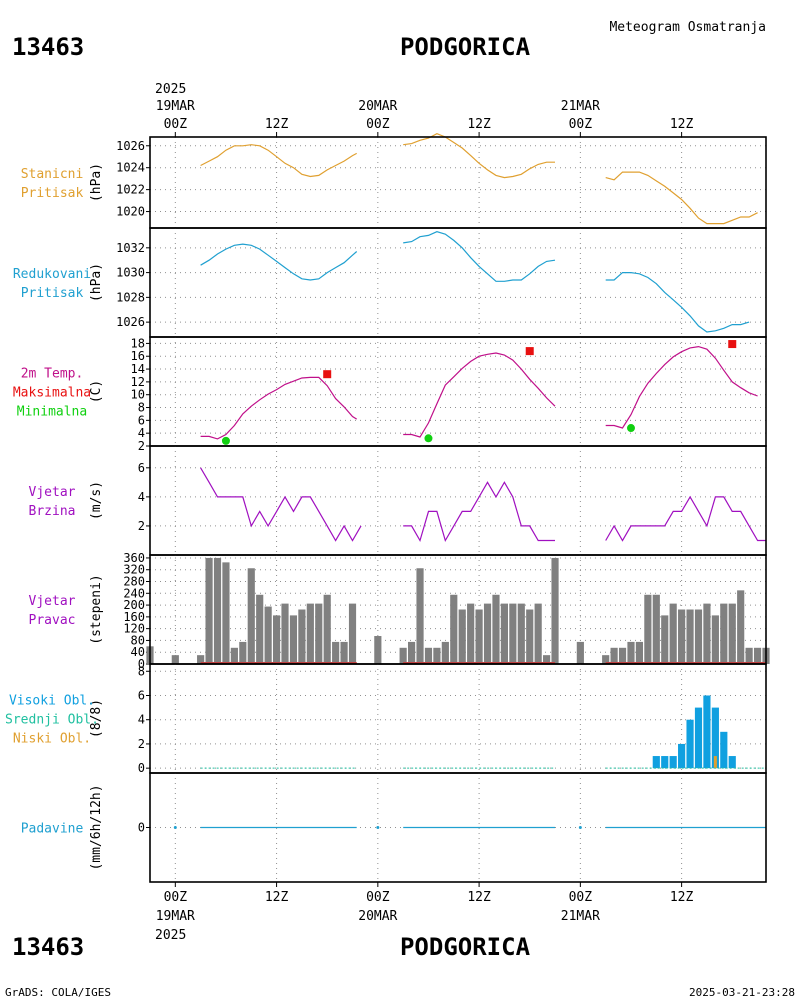  What do you see at coordinates (52, 412) in the screenshot?
I see `panel-label: Minimalna` at bounding box center [52, 412].